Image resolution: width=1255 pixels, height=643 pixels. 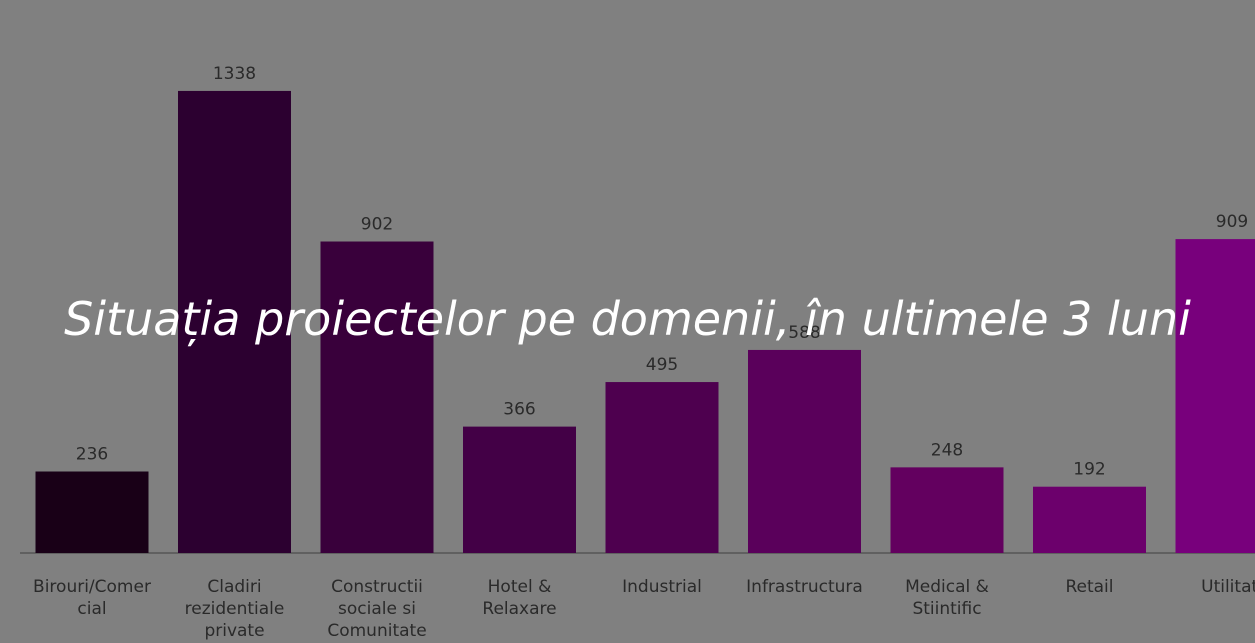 I want to click on x-tick-label: Utilitati, so click(x=1228, y=587).